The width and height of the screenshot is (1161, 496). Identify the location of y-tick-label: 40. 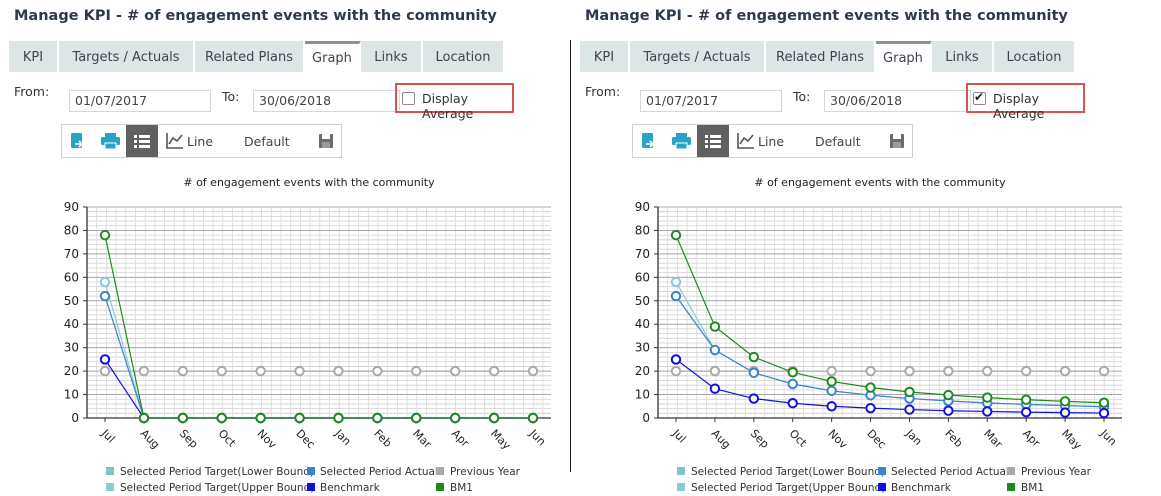
(71, 324).